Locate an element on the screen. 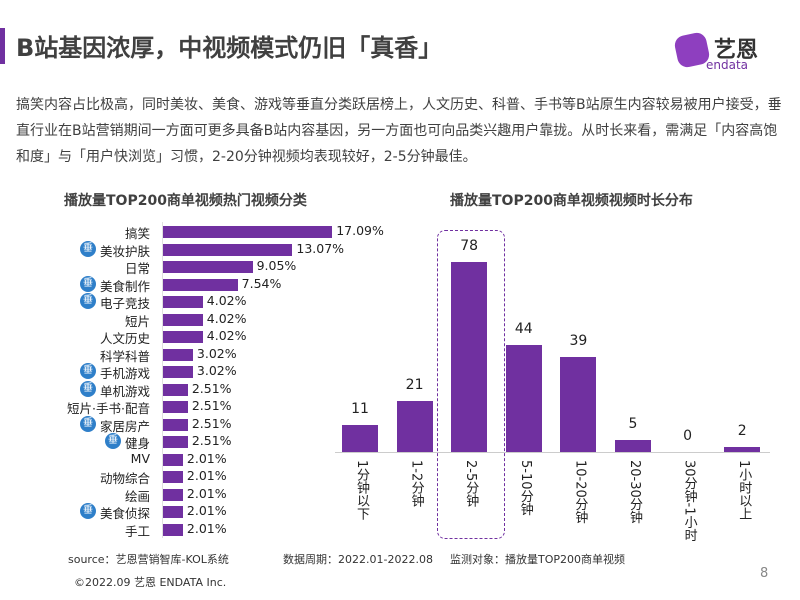 The width and height of the screenshot is (800, 600). bar-row: MV 2.01% is located at coordinates (200, 459).